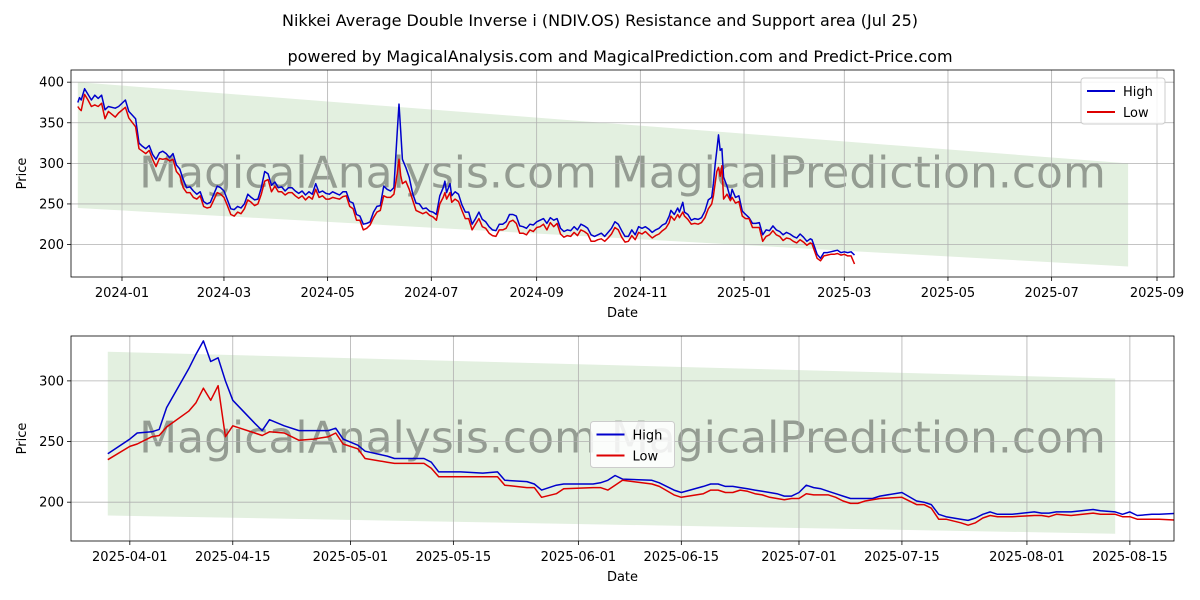 The width and height of the screenshot is (1200, 600). I want to click on x-tick-label: 2025-05, so click(948, 293).